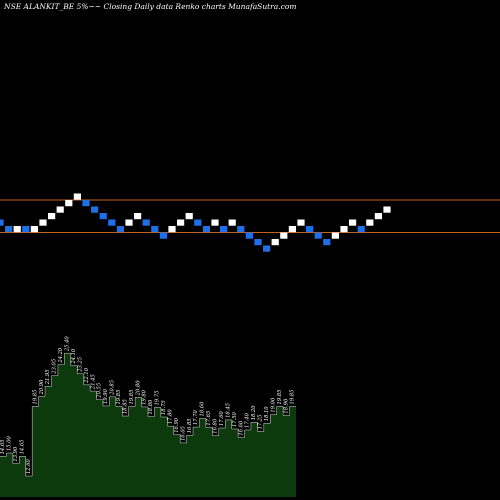 This screenshot has width=500, height=500. What do you see at coordinates (248, 420) in the screenshot?
I see `price-label: 17.40` at bounding box center [248, 420].